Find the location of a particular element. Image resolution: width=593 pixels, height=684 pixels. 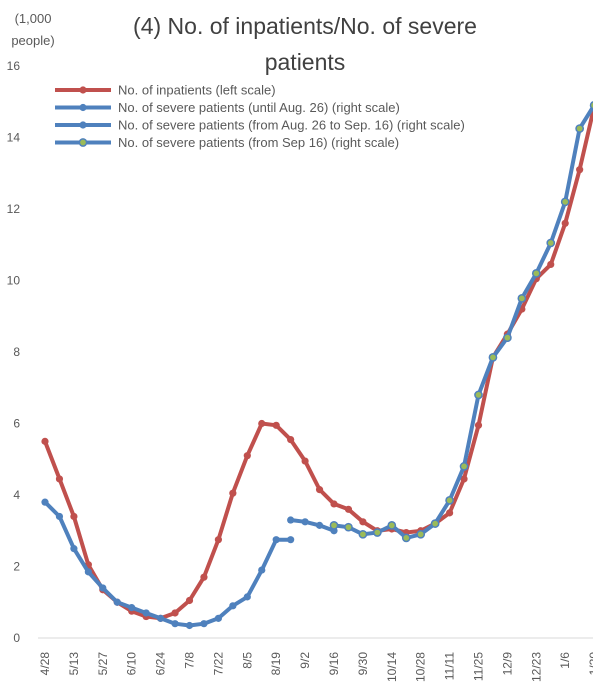

x-tick-label: 9/16 is located at coordinates (334, 664).